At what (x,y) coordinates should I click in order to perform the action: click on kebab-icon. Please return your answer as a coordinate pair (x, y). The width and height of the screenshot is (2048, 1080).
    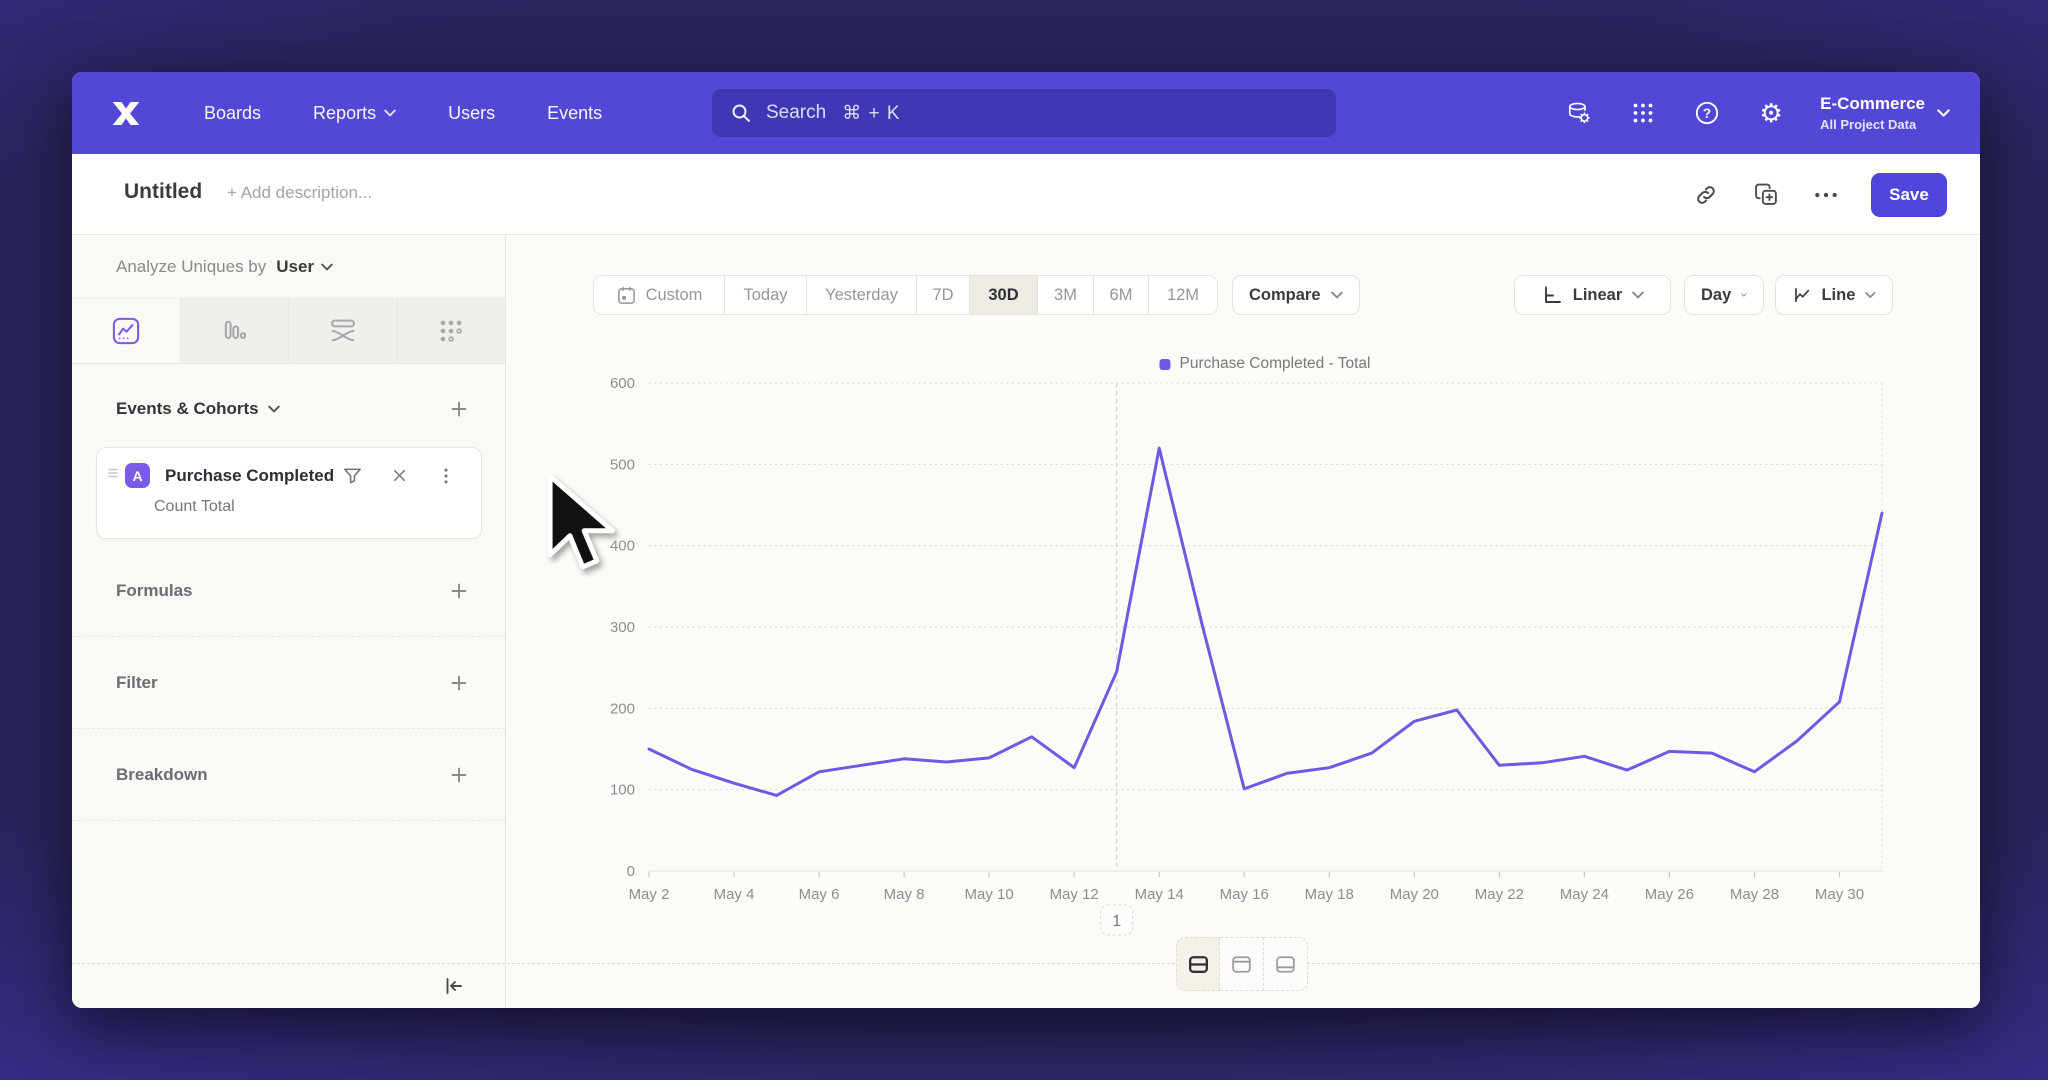
    Looking at the image, I should click on (446, 476).